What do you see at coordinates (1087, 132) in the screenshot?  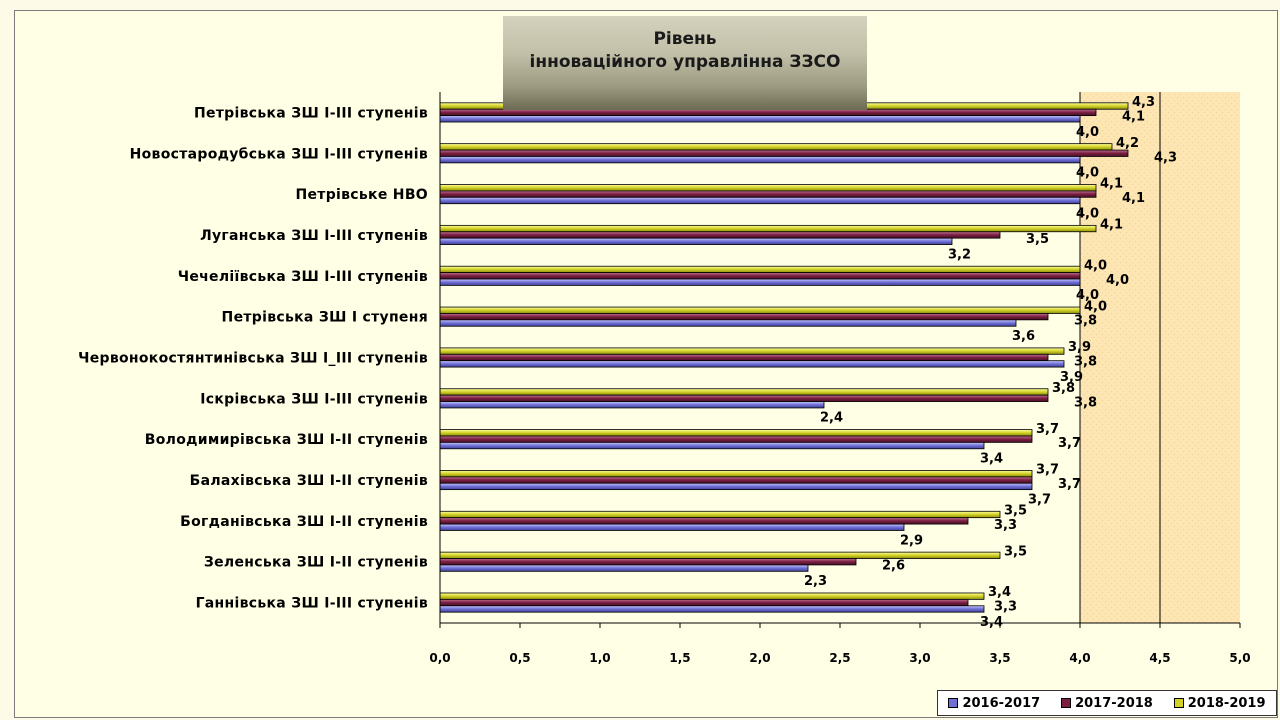 I see `data-label-2016-2017-0: 4,0` at bounding box center [1087, 132].